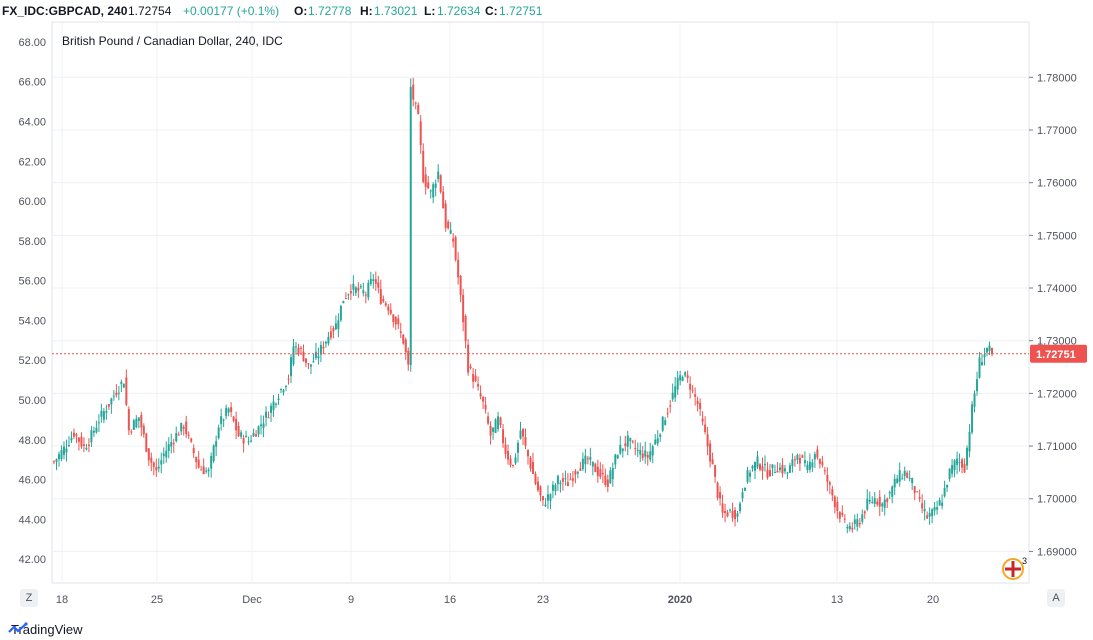 The image size is (1093, 640). What do you see at coordinates (1057, 184) in the screenshot?
I see `right-axis-tick: 1.76000` at bounding box center [1057, 184].